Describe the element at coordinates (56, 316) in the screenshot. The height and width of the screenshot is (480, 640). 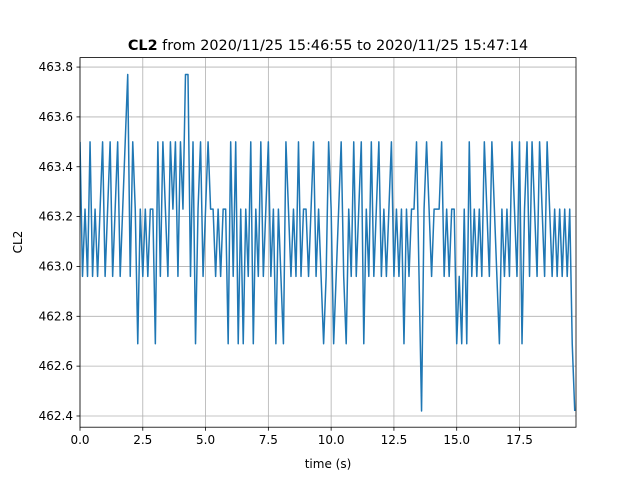
I see `y-tick-label: 462.8` at that location.